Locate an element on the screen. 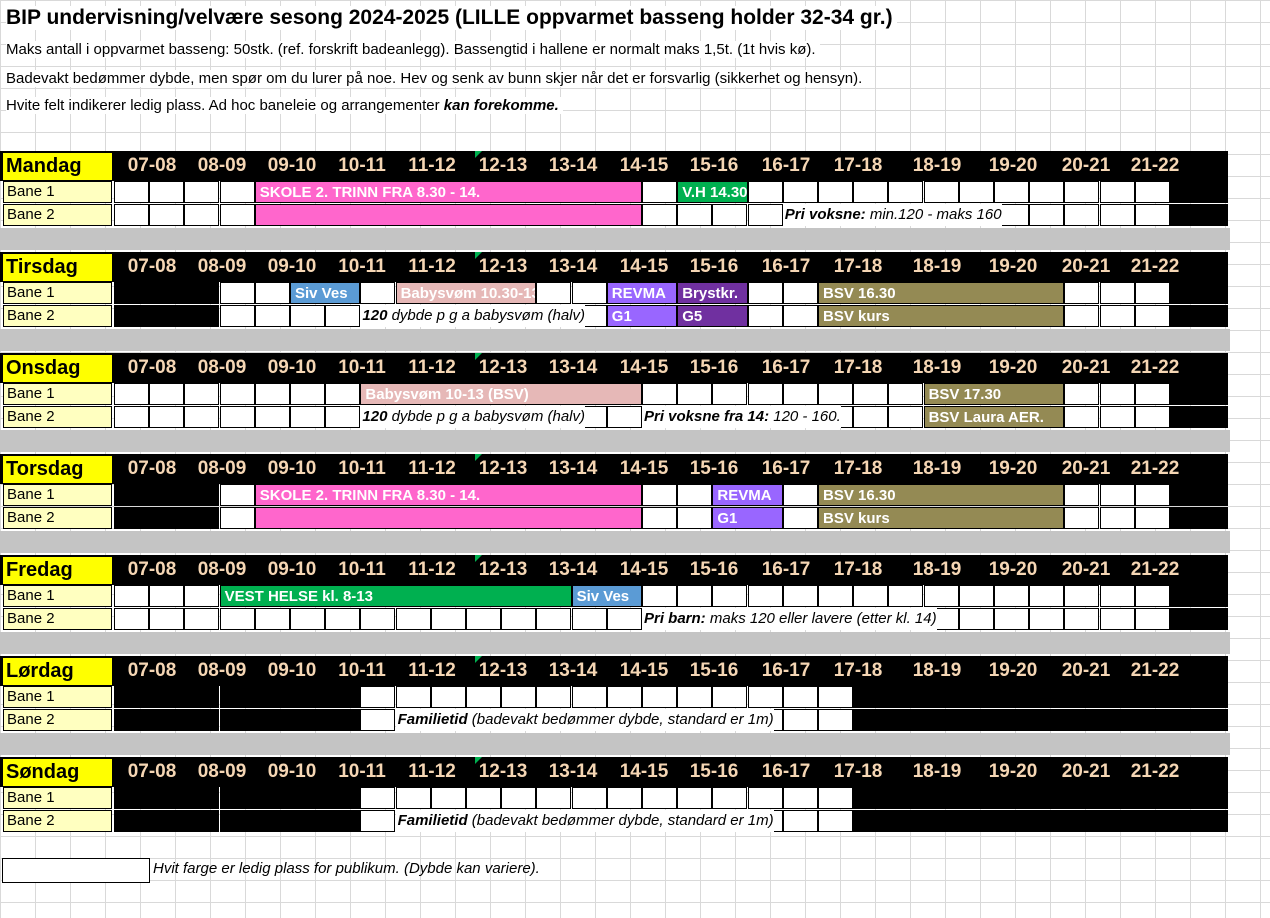 Image resolution: width=1270 pixels, height=918 pixels. booking-block: BSV kurs is located at coordinates (941, 518).